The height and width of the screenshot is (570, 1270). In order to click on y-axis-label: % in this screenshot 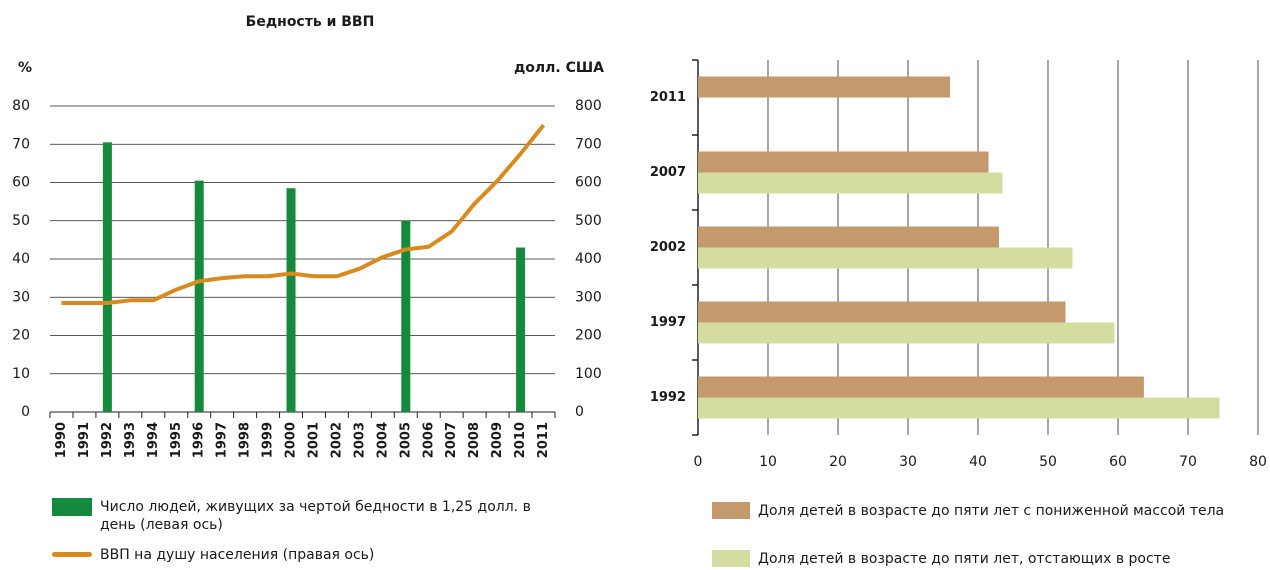, I will do `click(25, 68)`.